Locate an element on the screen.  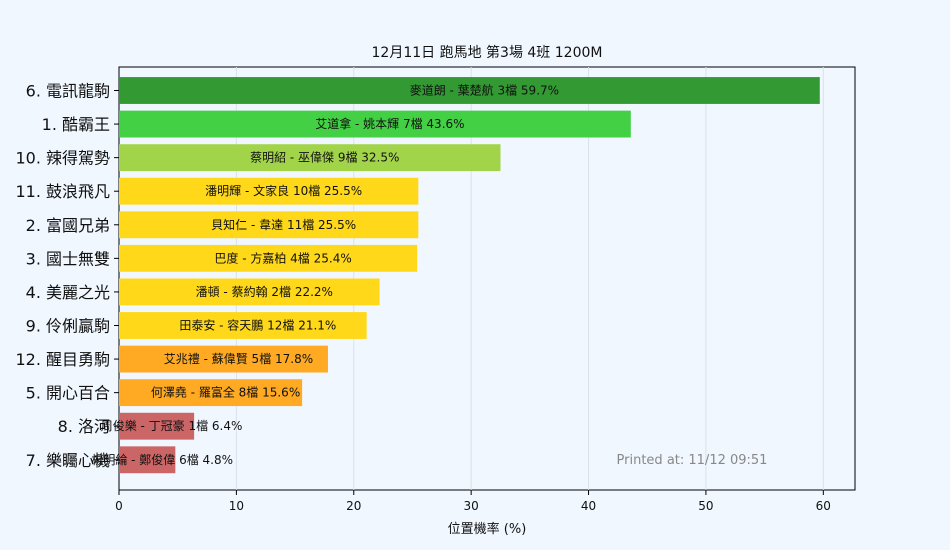
category-label: 6. 電訊龍駒 is located at coordinates (68, 91).